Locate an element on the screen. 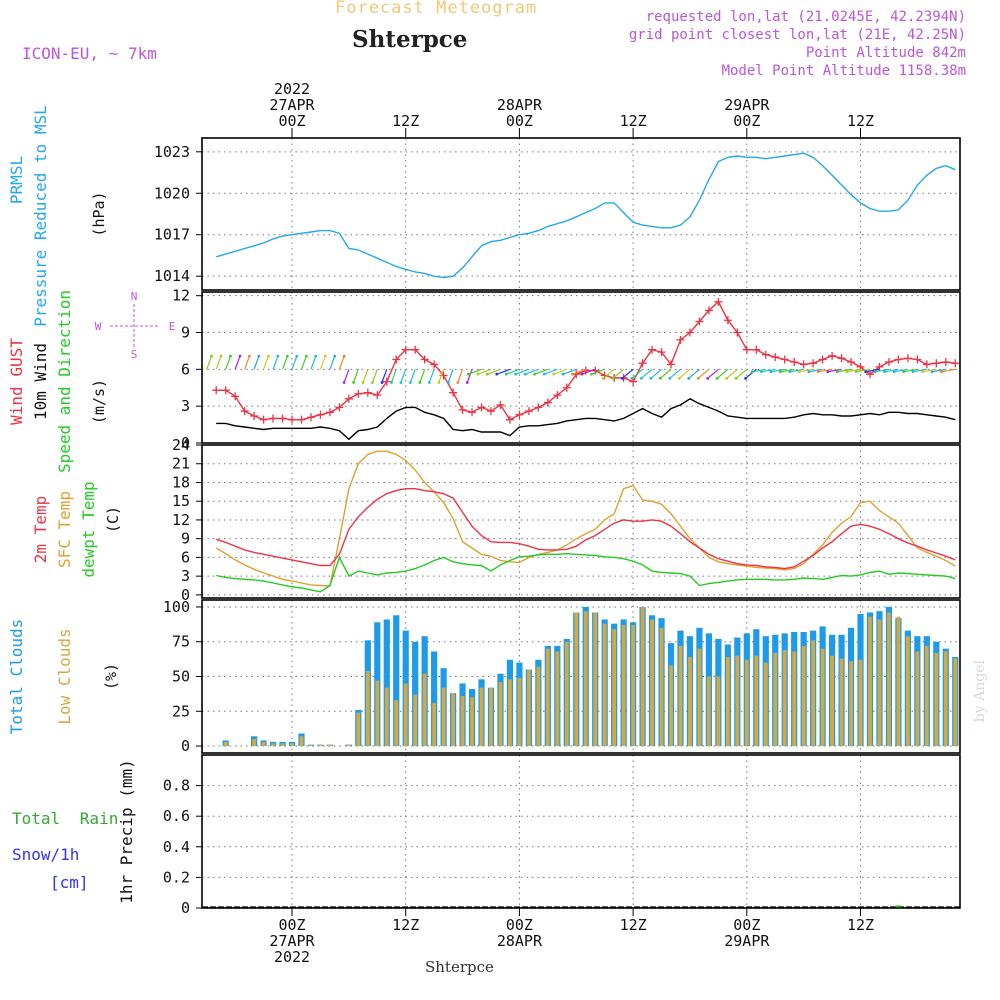 The height and width of the screenshot is (1000, 1000). pressure-line is located at coordinates (586, 215).